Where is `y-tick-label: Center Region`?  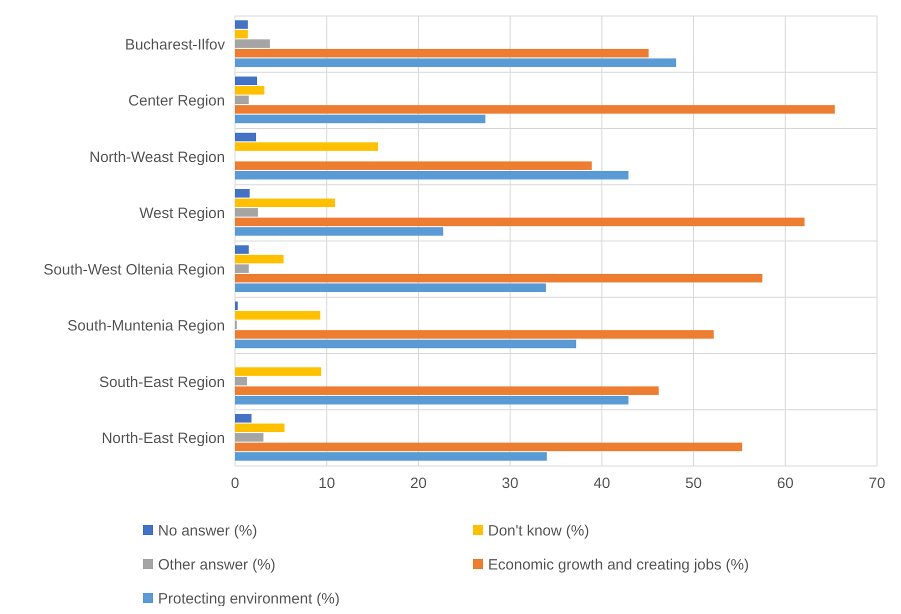
y-tick-label: Center Region is located at coordinates (176, 101).